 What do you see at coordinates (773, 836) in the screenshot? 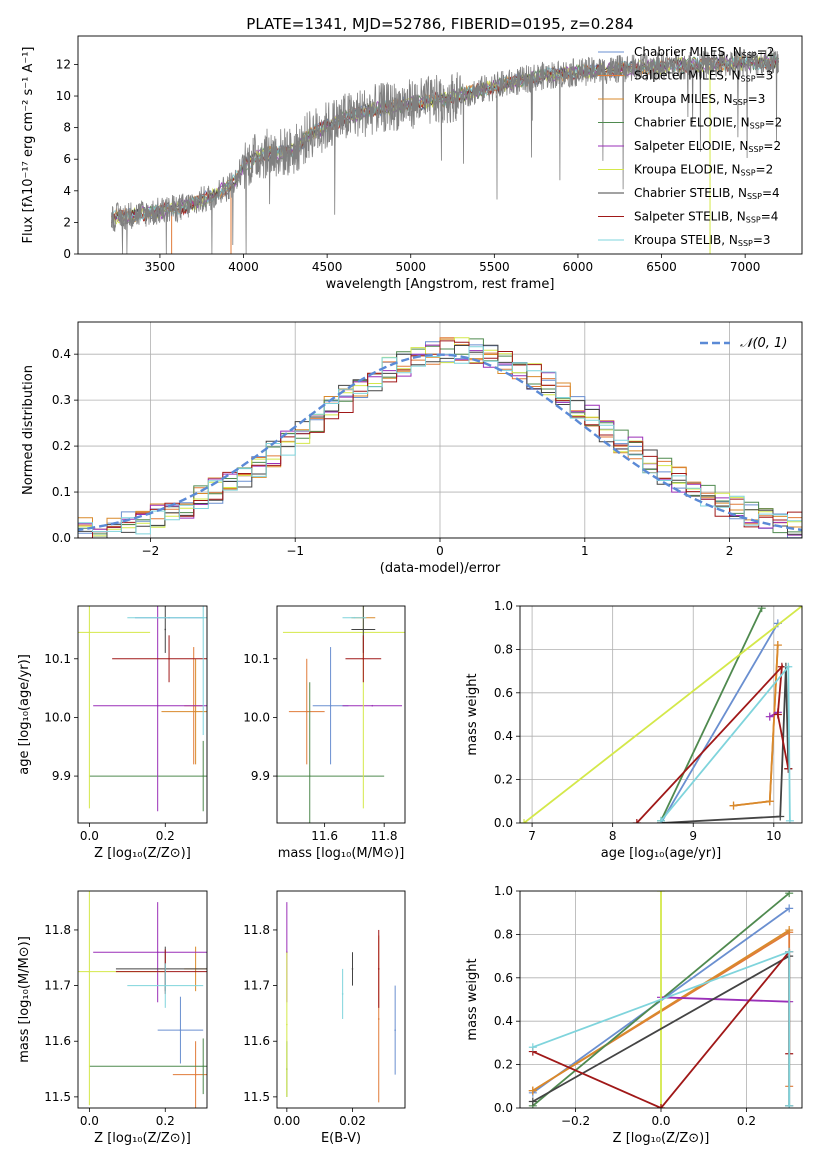
I see `x-tick-label: 10` at bounding box center [773, 836].